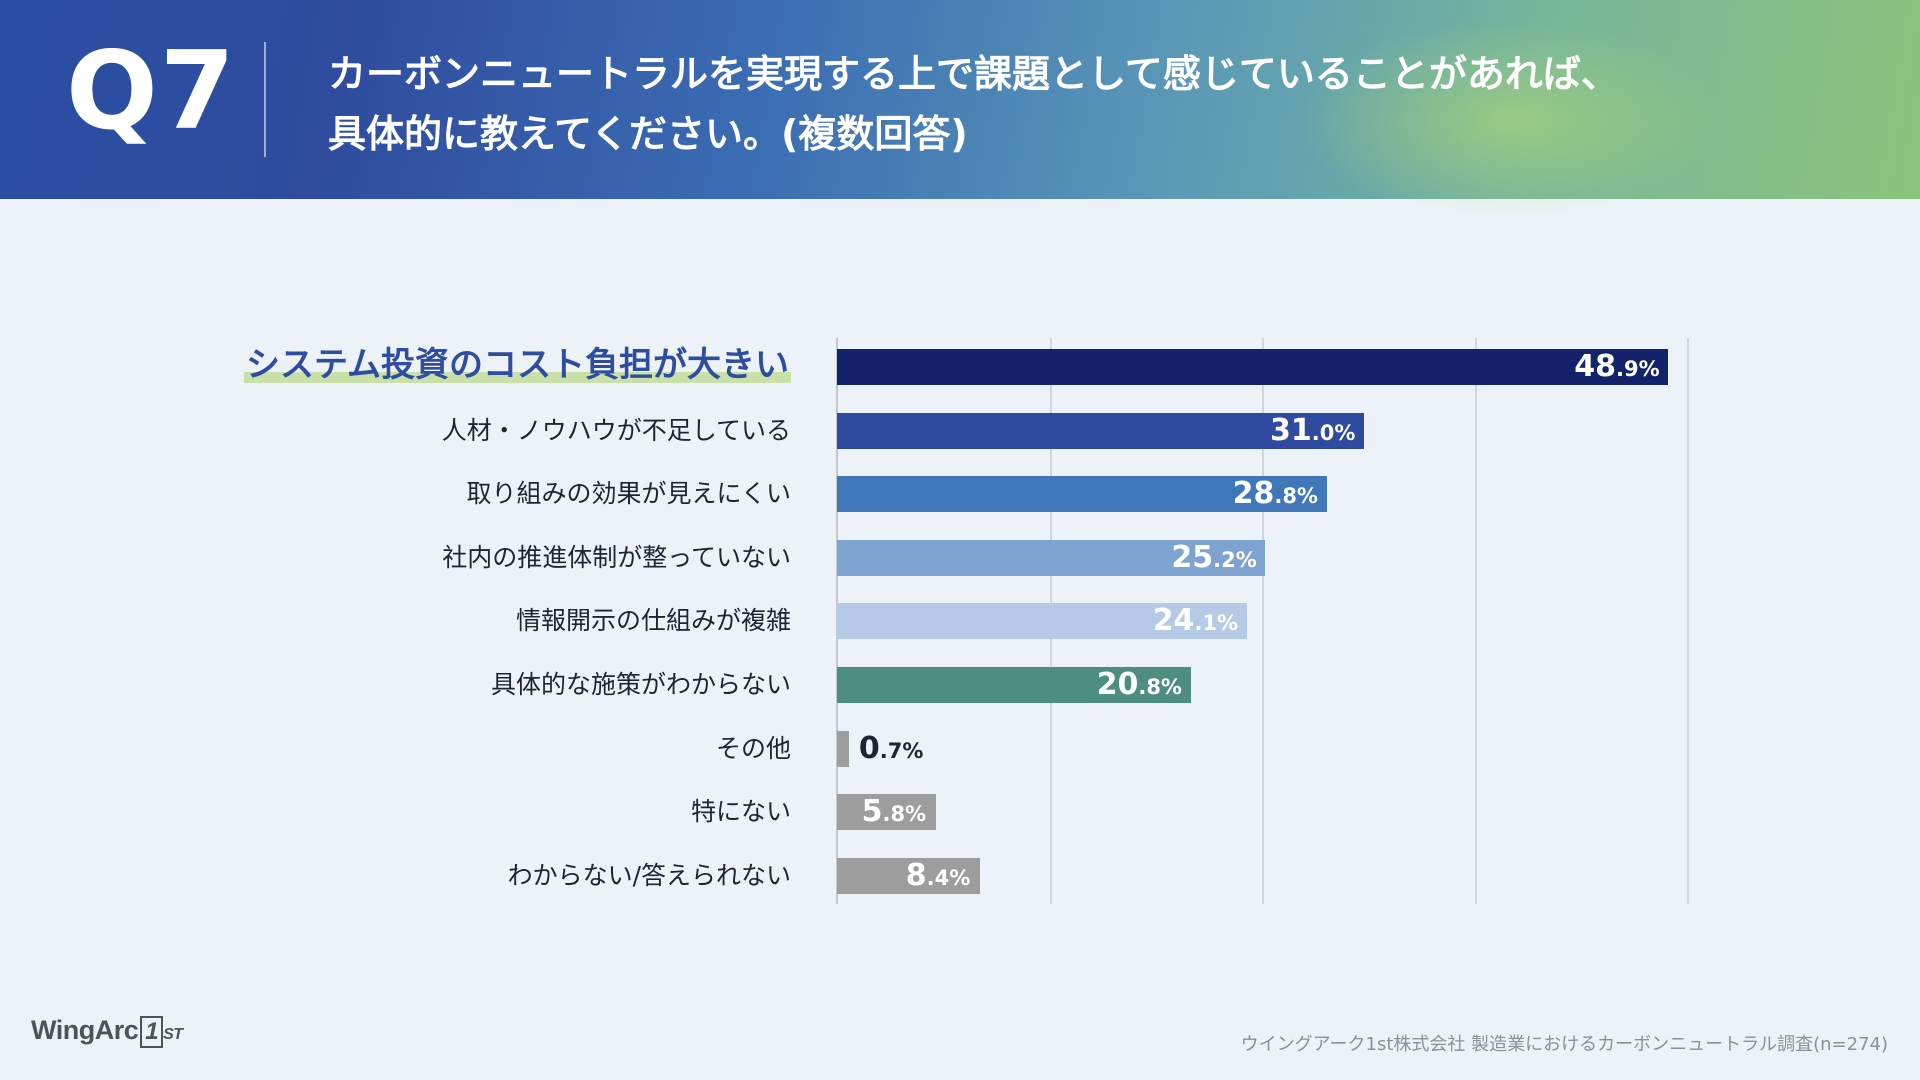 This screenshot has width=1920, height=1080. I want to click on category-label: 特にない, so click(740, 812).